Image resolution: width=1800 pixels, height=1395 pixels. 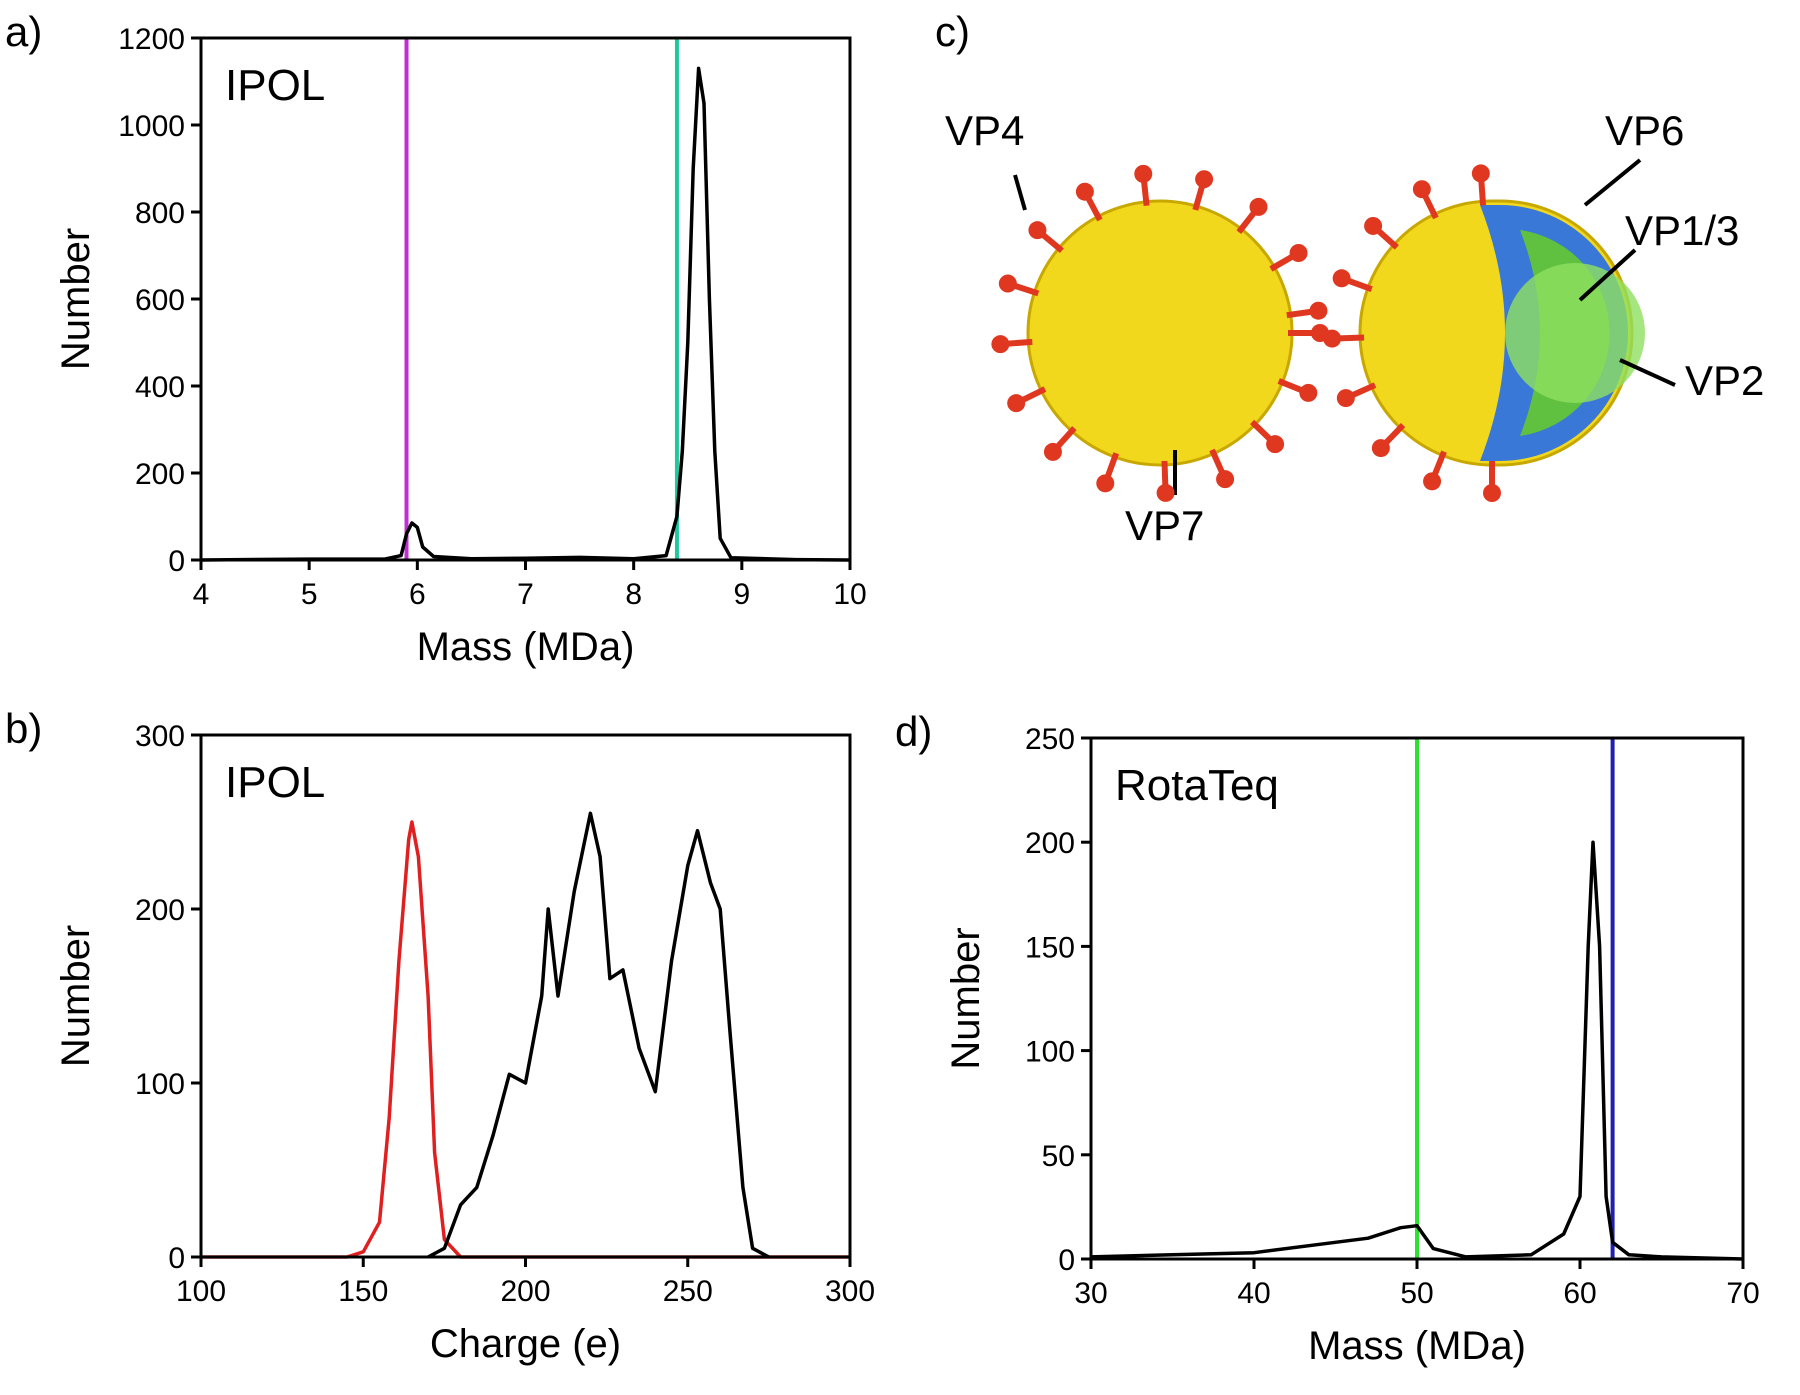 What do you see at coordinates (688, 1291) in the screenshot?
I see `x-tick-label: 250` at bounding box center [688, 1291].